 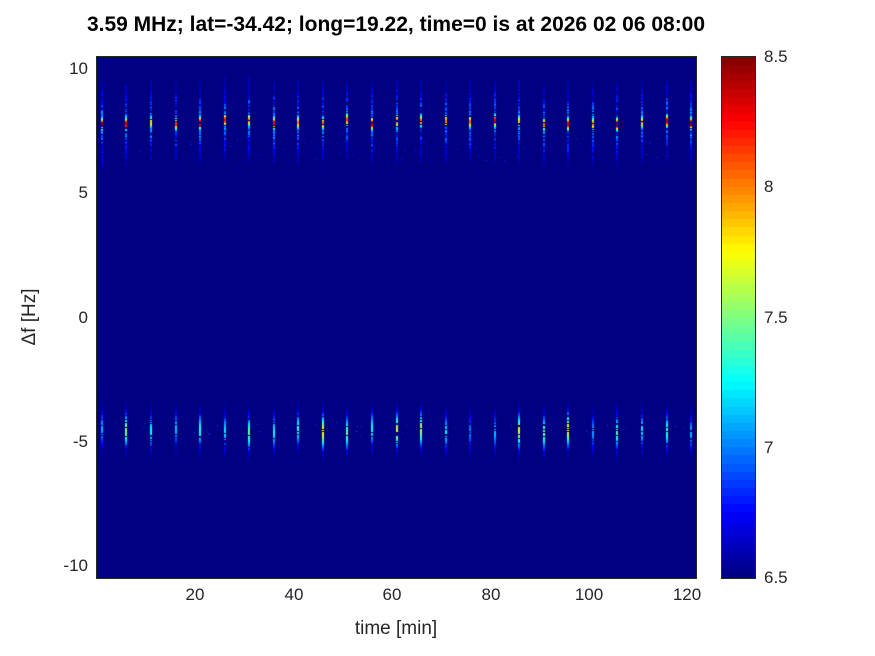 I want to click on x-tick-label: 100, so click(x=589, y=594).